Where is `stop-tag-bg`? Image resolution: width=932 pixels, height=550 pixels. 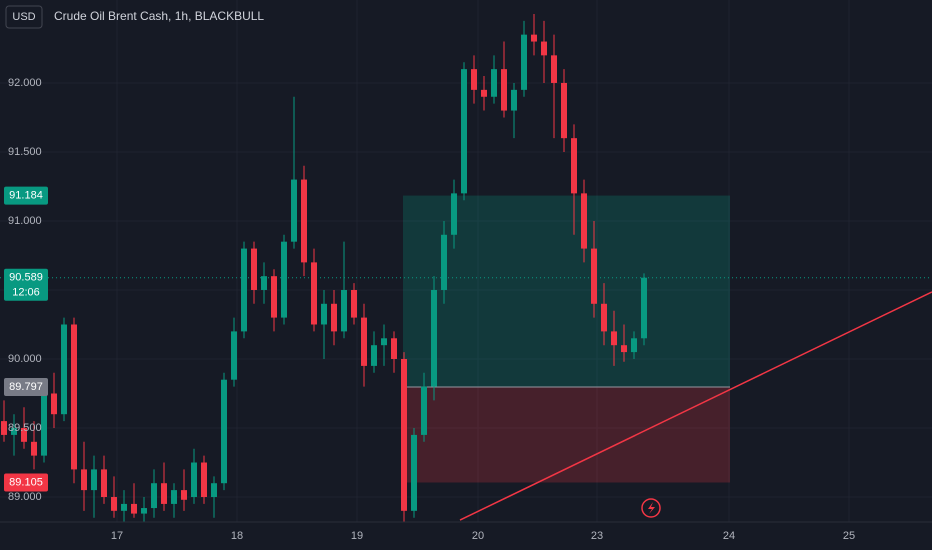 stop-tag-bg is located at coordinates (26, 482).